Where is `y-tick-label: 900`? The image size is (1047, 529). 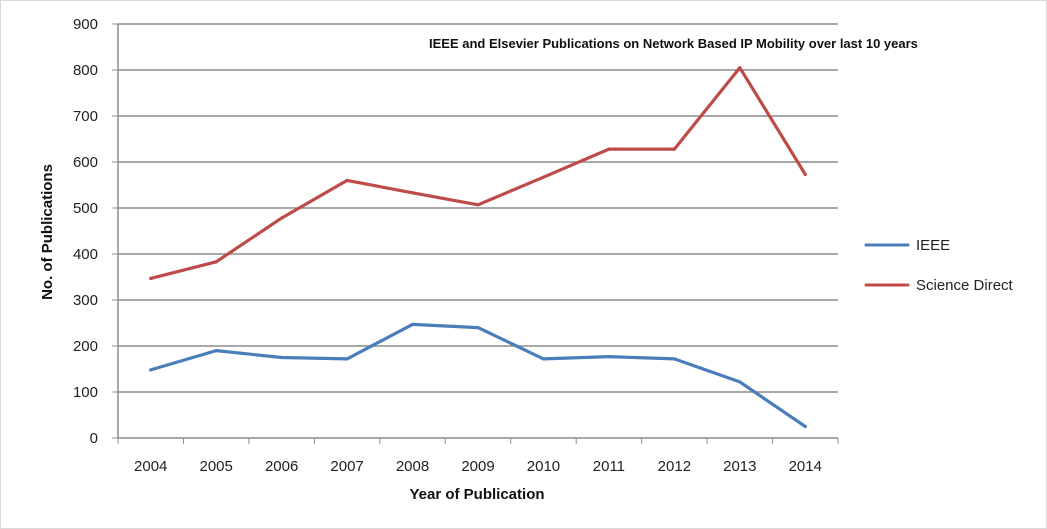 y-tick-label: 900 is located at coordinates (85, 24).